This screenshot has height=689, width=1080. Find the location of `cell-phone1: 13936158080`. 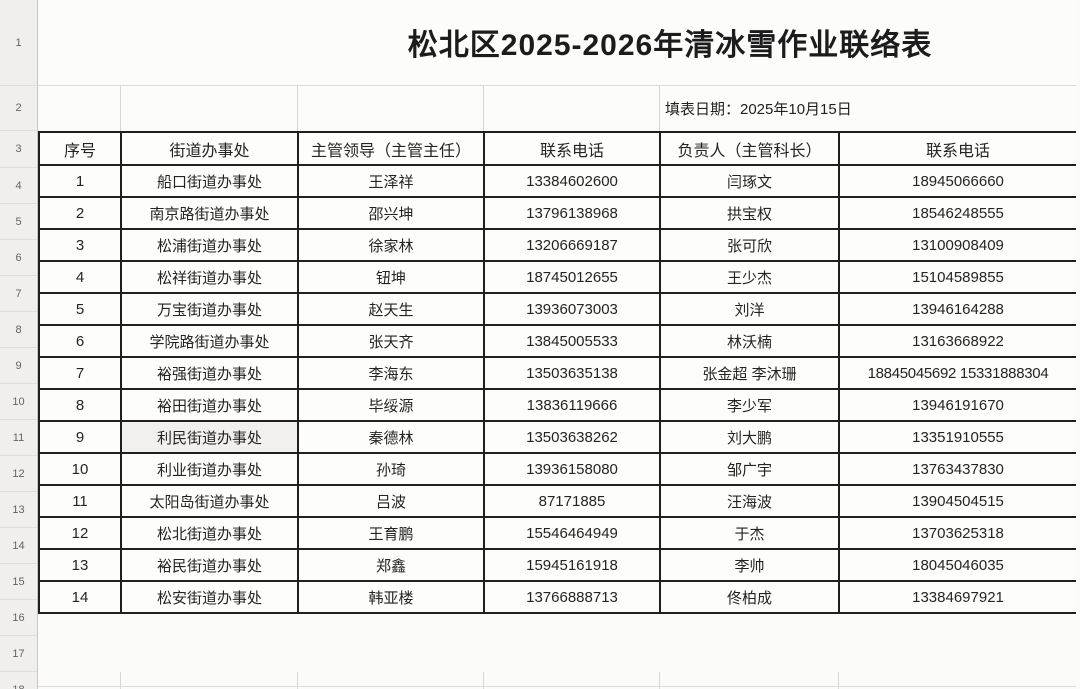

cell-phone1: 13936158080 is located at coordinates (572, 469).